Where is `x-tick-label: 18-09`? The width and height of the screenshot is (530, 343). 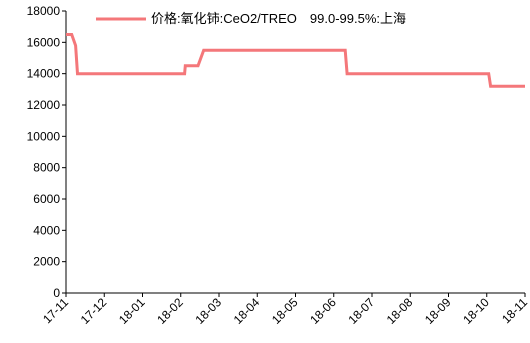 x-tick-label: 18-09 is located at coordinates (438, 311).